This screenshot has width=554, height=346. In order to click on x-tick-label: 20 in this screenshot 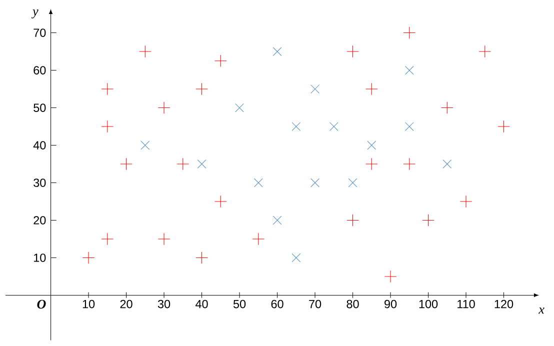, I will do `click(126, 304)`.